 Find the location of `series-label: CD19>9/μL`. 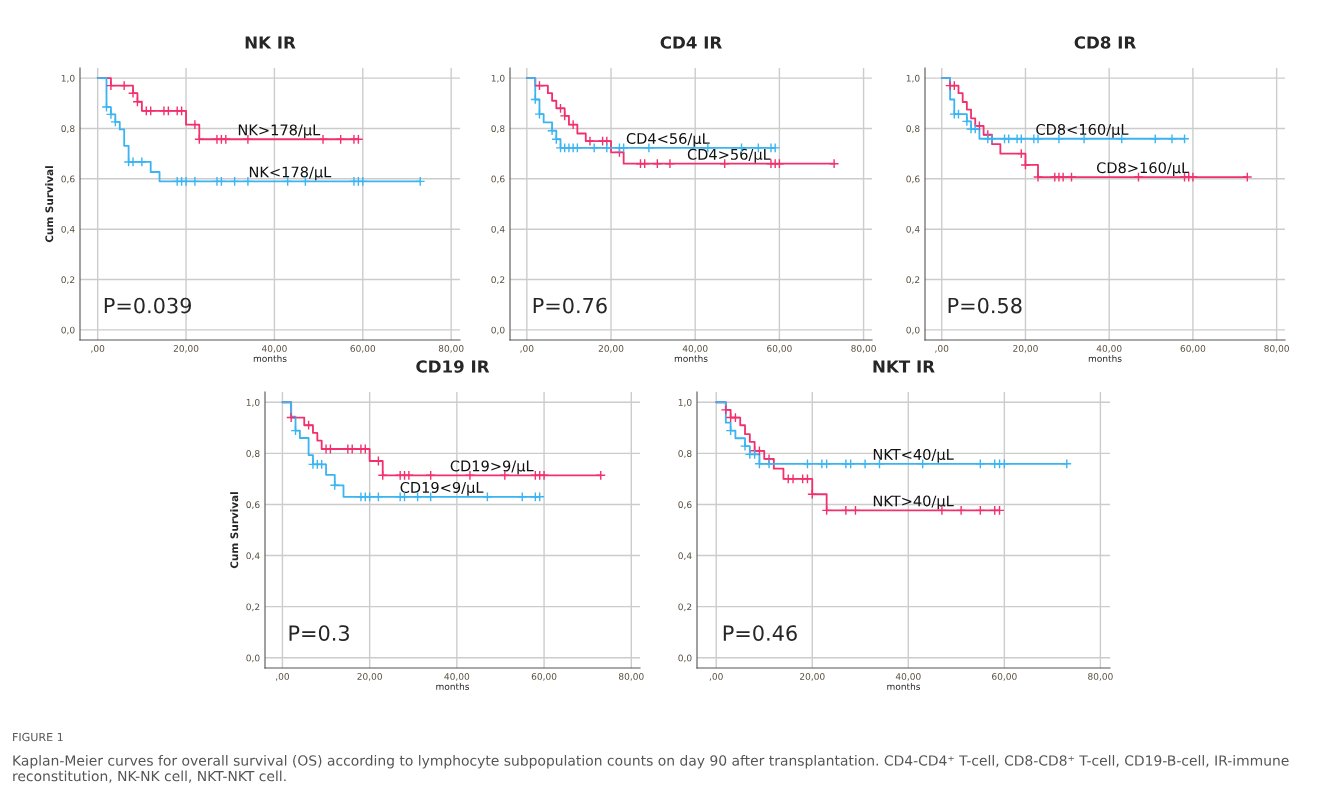

series-label: CD19>9/μL is located at coordinates (492, 467).